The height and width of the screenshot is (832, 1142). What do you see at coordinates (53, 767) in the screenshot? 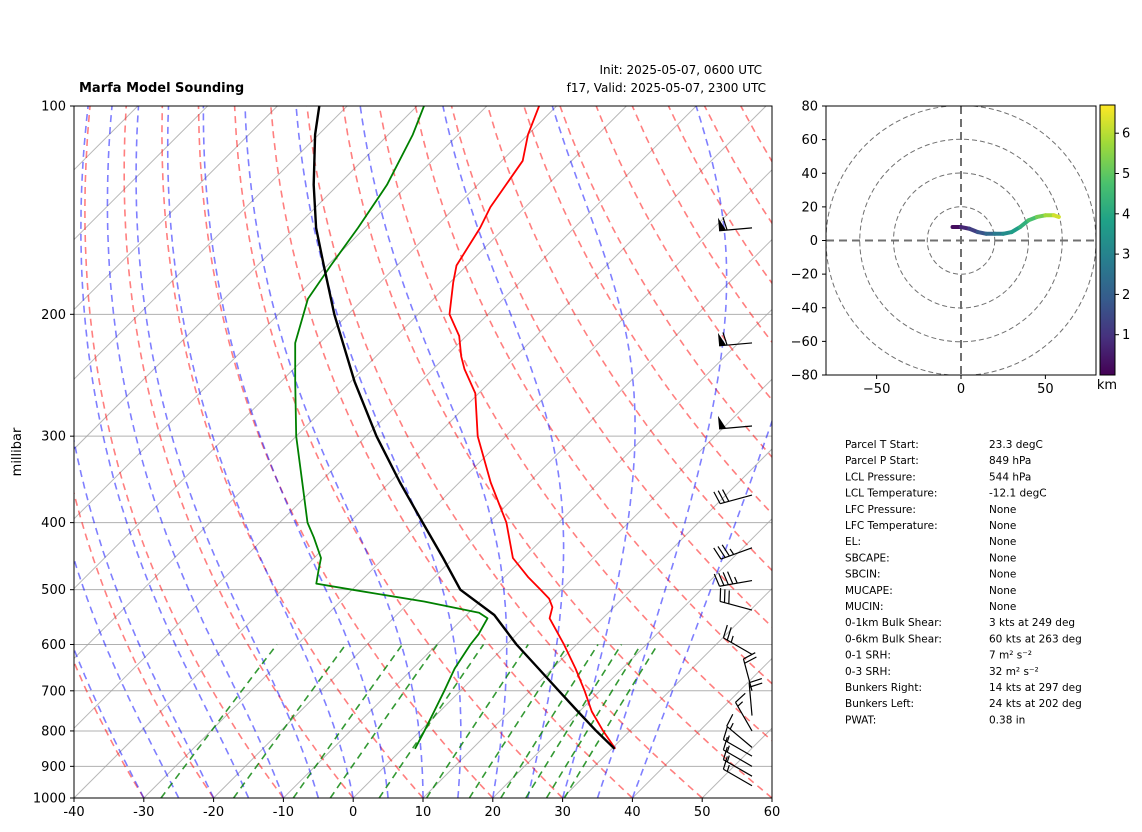
I see `y-tick-label: 900` at bounding box center [53, 767].